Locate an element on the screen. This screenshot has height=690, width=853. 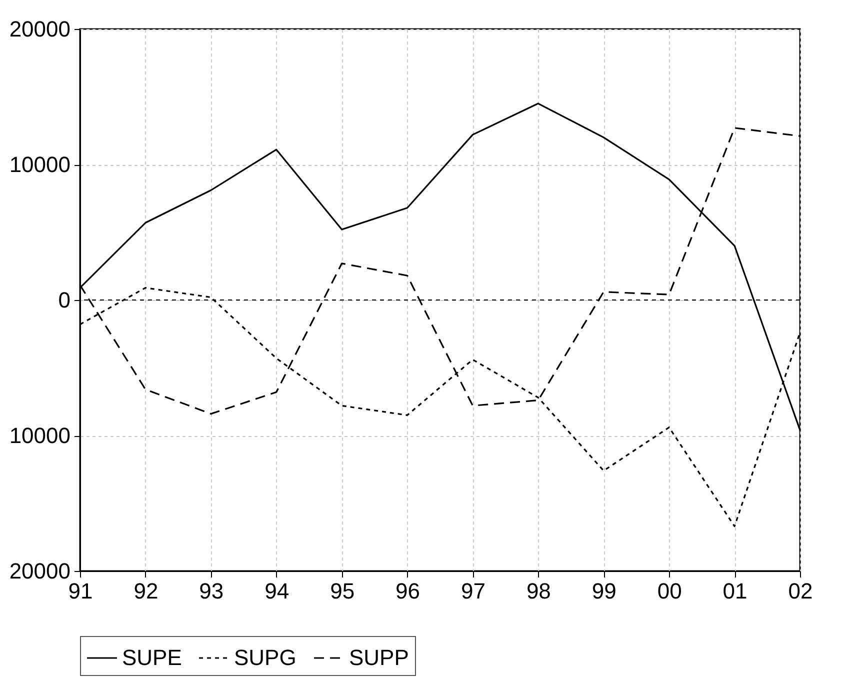
x-tick-label: 98 is located at coordinates (538, 591).